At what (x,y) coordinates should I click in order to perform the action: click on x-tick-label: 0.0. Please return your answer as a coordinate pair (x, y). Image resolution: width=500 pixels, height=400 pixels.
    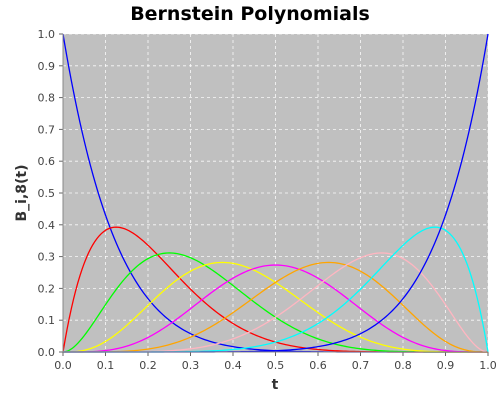
    Looking at the image, I should click on (63, 365).